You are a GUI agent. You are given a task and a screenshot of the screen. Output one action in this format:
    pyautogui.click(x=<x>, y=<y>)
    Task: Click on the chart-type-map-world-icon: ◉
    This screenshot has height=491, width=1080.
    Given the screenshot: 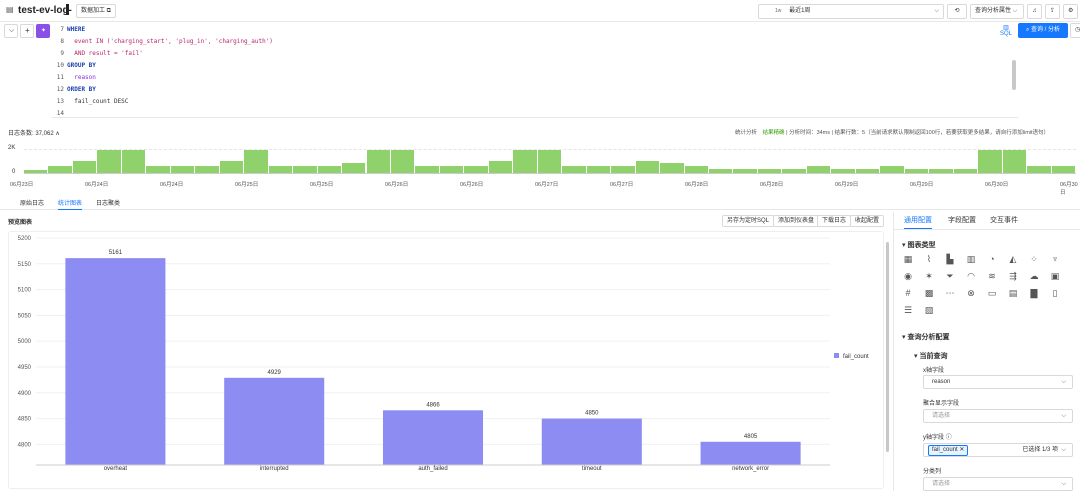 What is the action you would take?
    pyautogui.click(x=908, y=276)
    